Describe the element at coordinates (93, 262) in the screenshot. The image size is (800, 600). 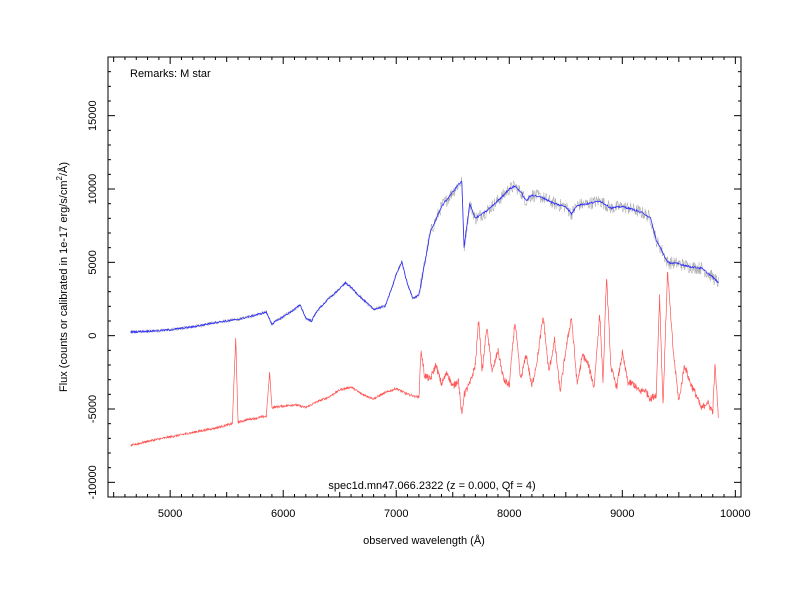
I see `y-tick-label: 5000` at that location.